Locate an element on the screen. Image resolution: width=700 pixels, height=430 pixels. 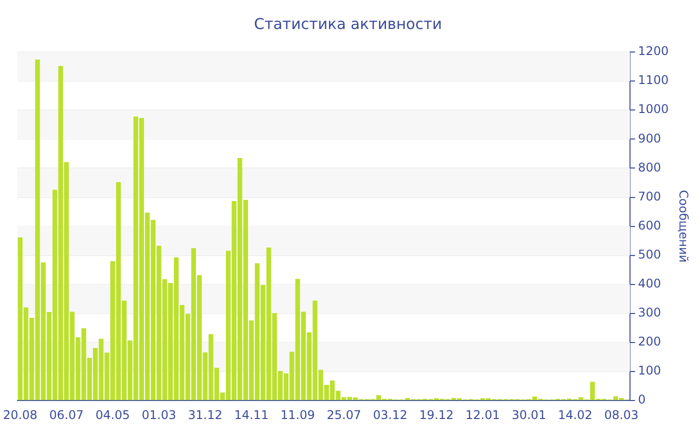
x-tick-label: 08.03 is located at coordinates (621, 415).